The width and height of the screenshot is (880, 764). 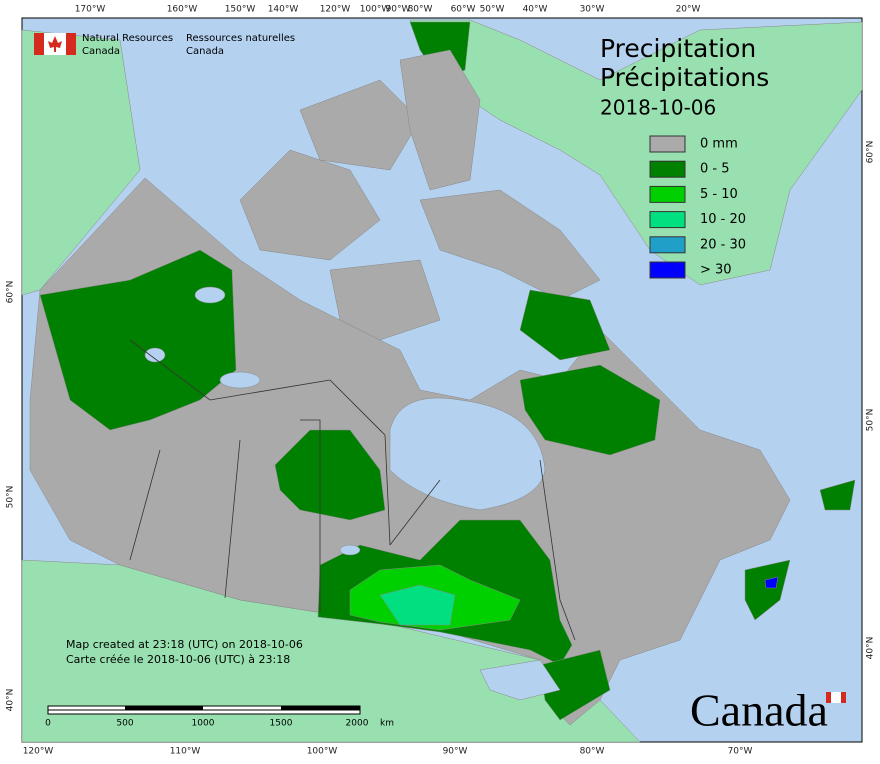 What do you see at coordinates (740, 752) in the screenshot?
I see `graticule-label: 70°W` at bounding box center [740, 752].